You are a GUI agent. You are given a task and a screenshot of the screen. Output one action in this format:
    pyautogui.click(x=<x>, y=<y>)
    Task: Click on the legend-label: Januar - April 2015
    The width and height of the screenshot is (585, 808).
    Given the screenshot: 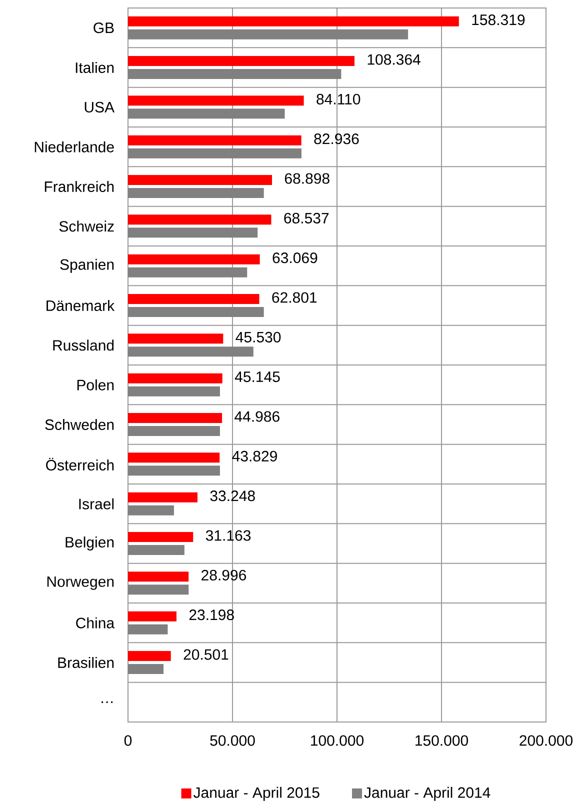 What is the action you would take?
    pyautogui.click(x=257, y=793)
    